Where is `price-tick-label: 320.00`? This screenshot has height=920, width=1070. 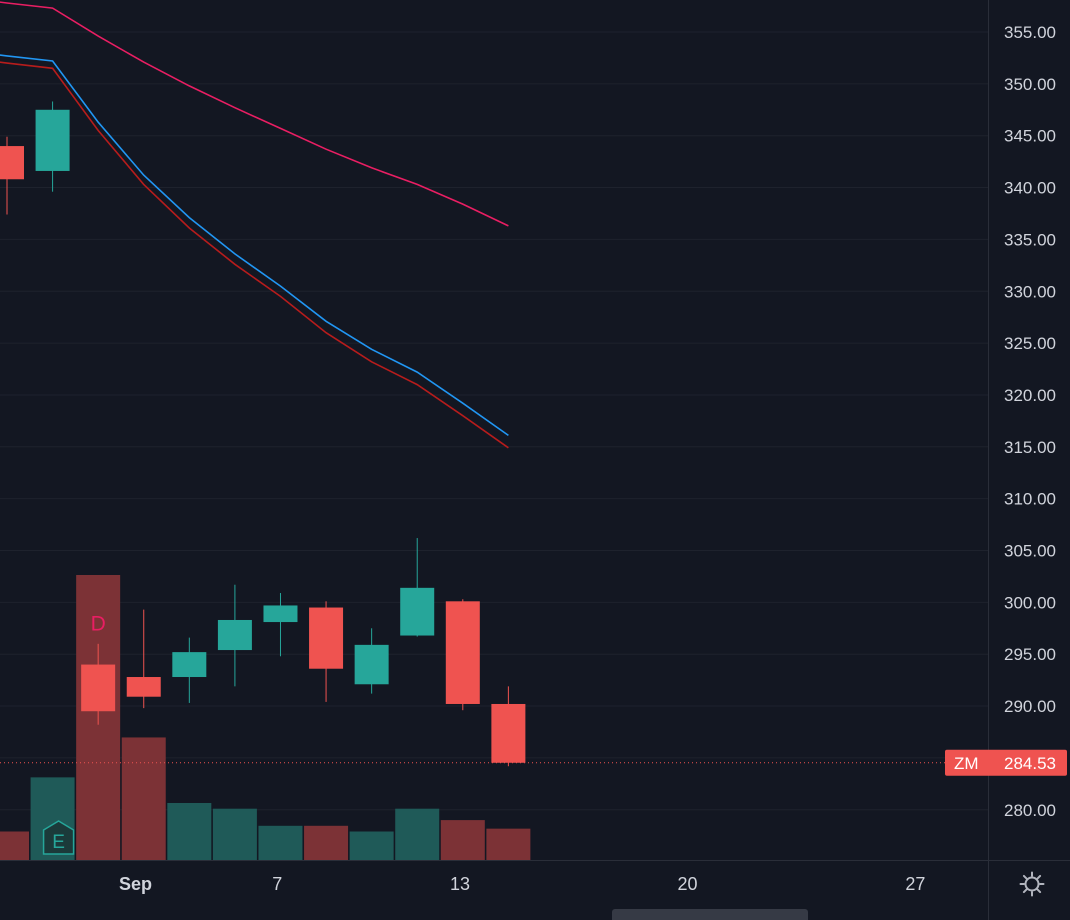 price-tick-label: 320.00 is located at coordinates (1030, 395).